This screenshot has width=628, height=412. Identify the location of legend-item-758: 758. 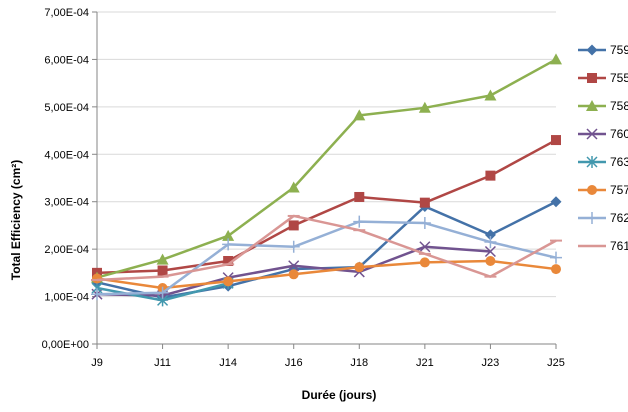
(603, 106).